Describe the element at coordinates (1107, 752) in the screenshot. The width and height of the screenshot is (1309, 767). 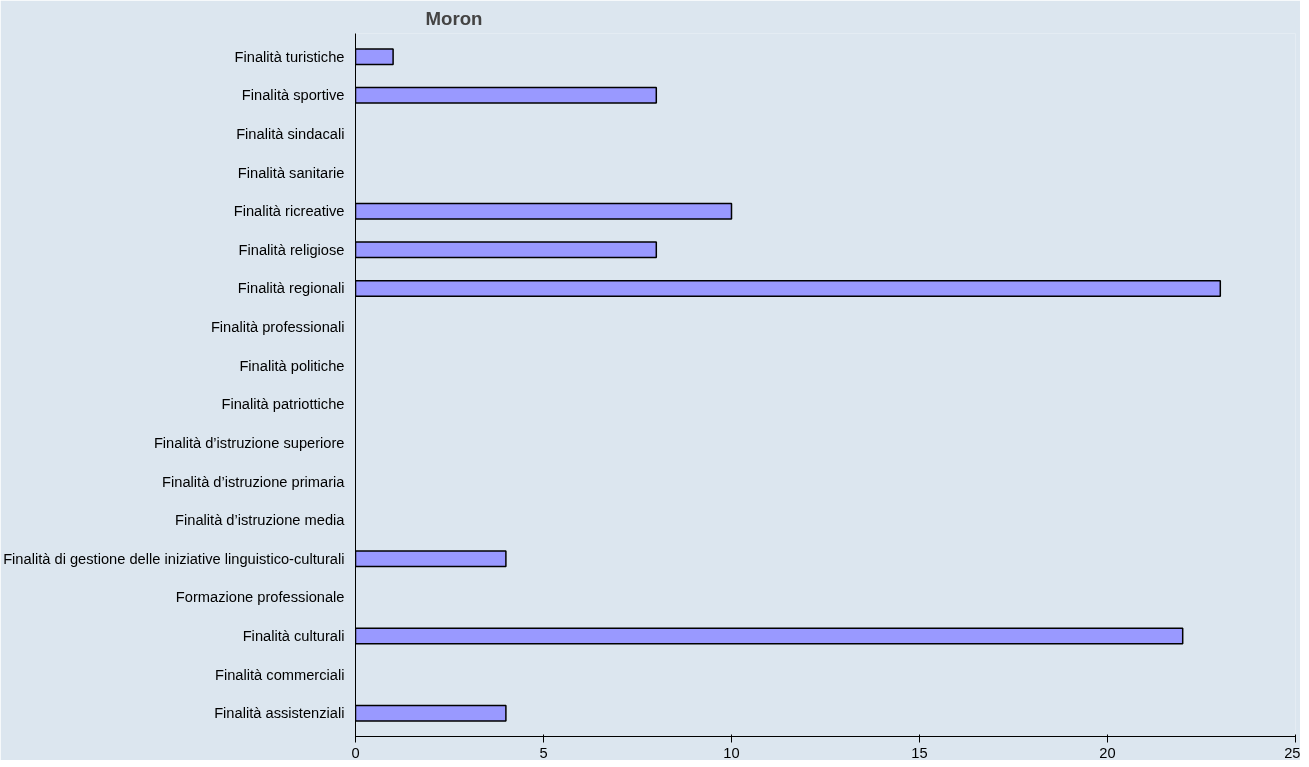
I see `x-tick-label: 20` at that location.